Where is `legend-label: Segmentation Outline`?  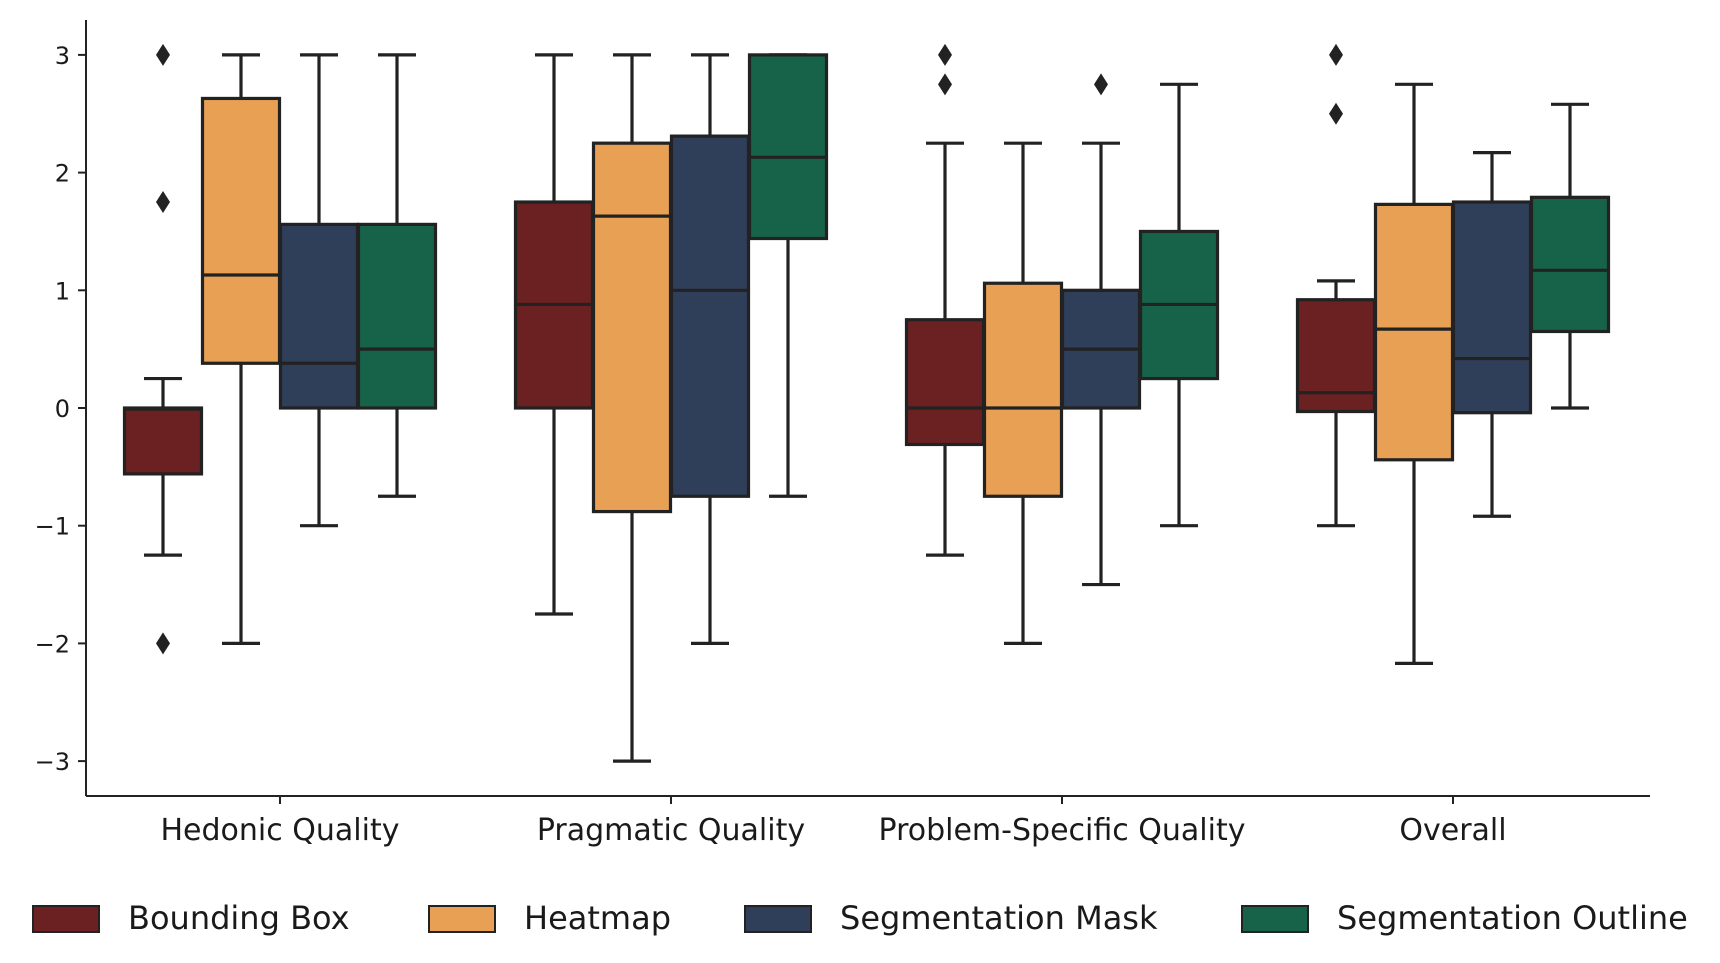
legend-label: Segmentation Outline is located at coordinates (1512, 918).